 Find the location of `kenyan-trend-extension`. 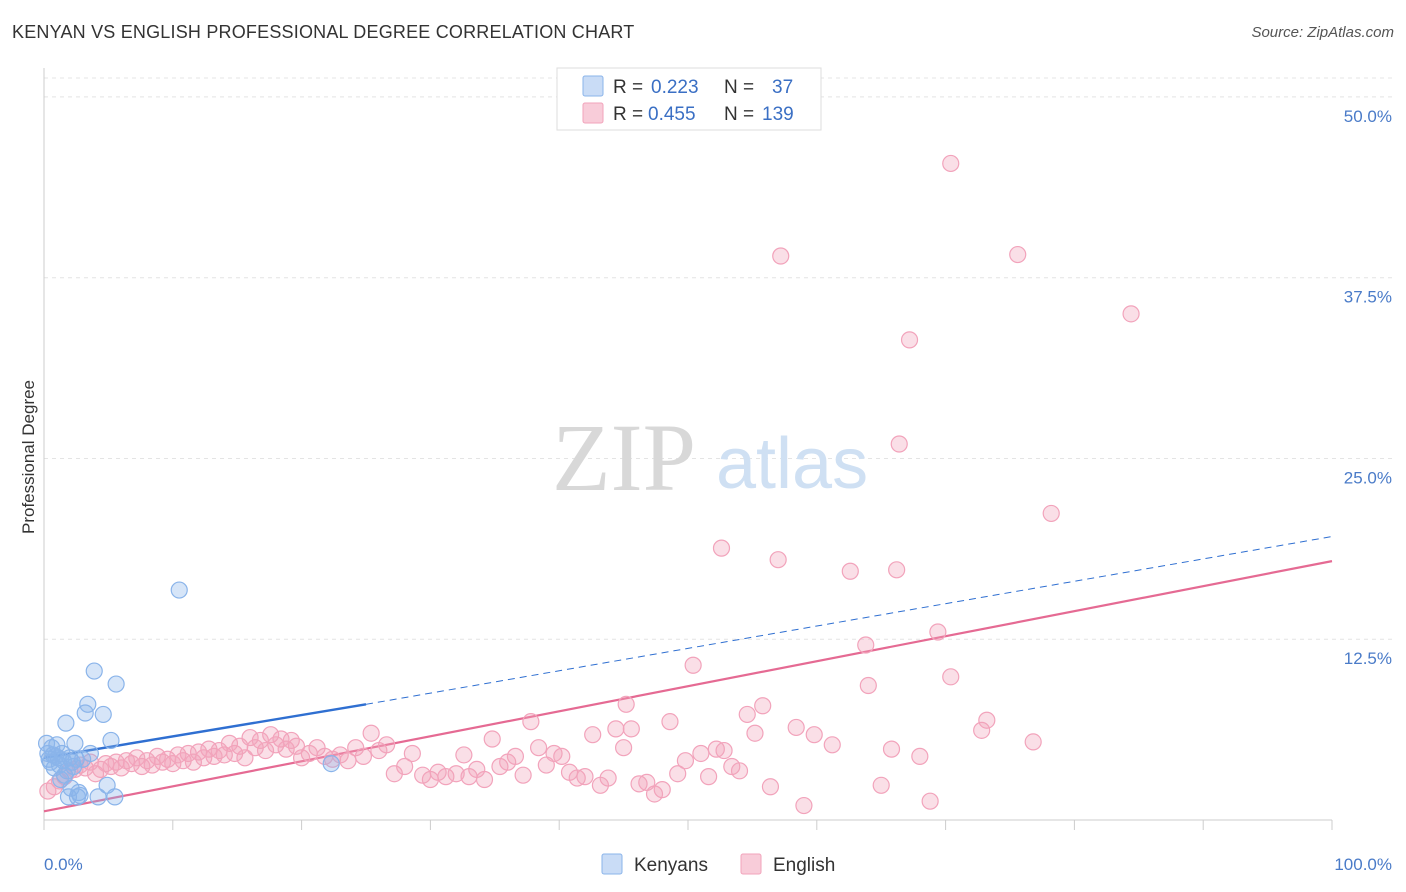

kenyan-trend-extension is located at coordinates (849, 620).